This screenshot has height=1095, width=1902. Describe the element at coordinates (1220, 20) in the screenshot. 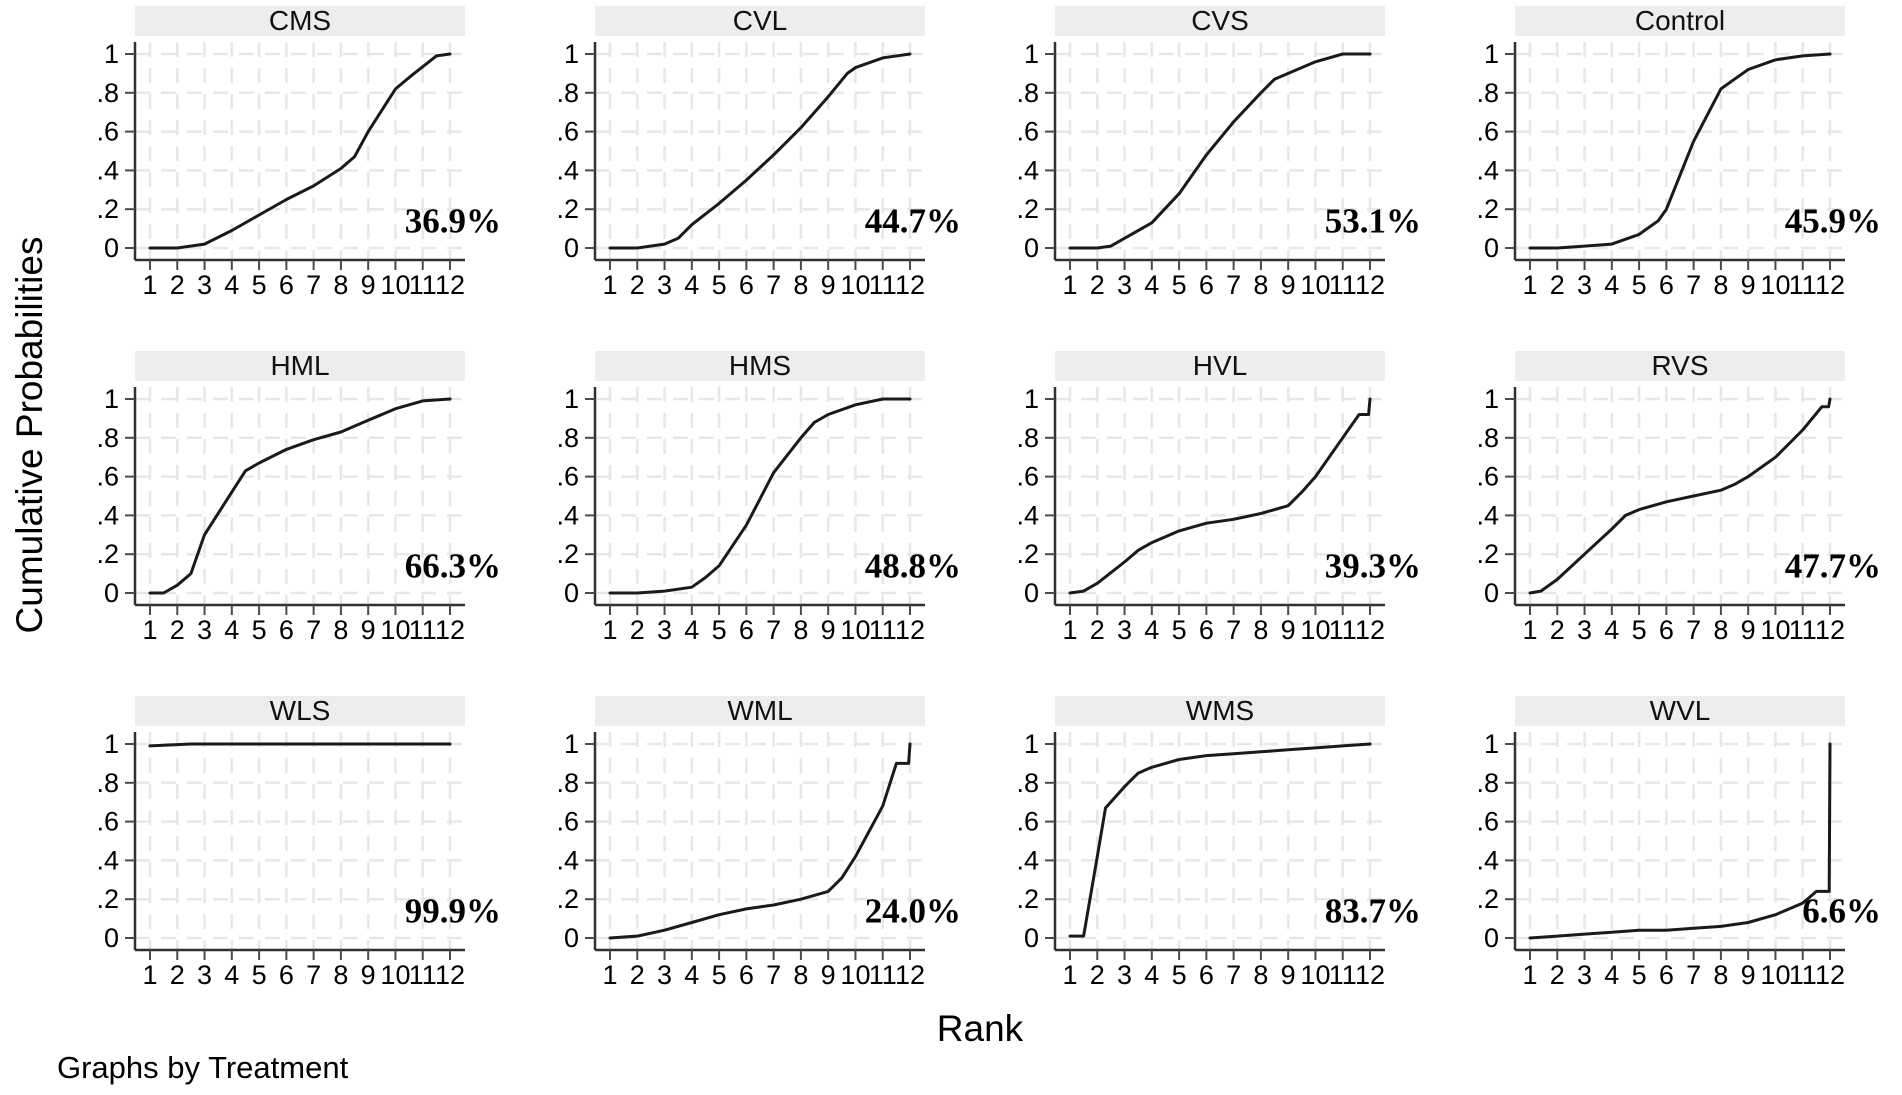

I see `panel-title-strip: CVS` at that location.